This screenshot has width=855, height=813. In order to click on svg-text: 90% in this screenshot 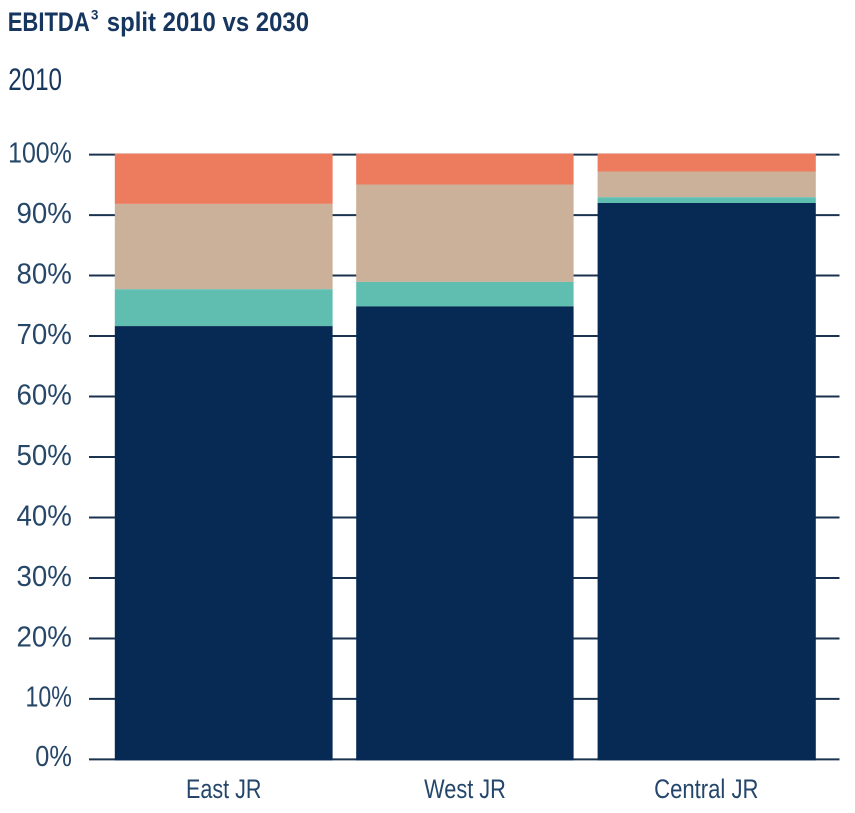, I will do `click(44, 214)`.